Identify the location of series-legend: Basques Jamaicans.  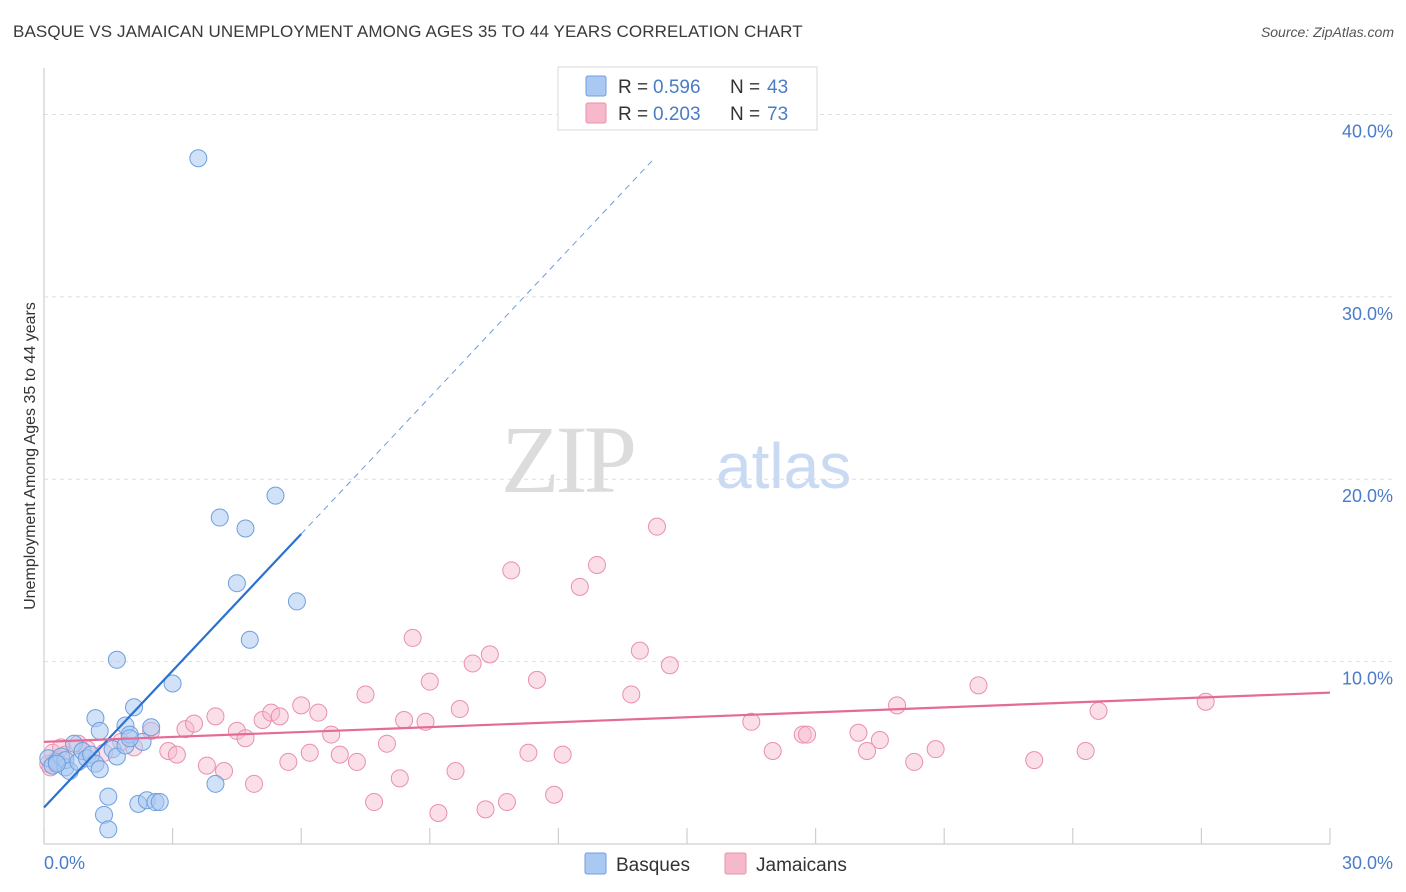
(715, 864).